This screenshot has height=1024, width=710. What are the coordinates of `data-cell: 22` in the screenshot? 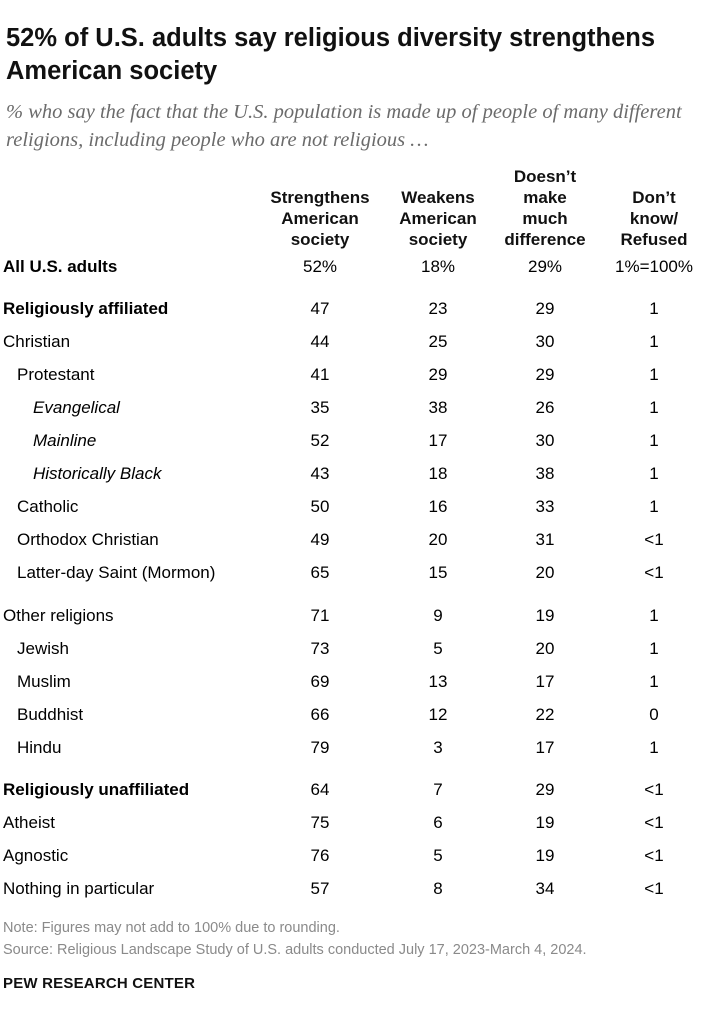 It's located at (545, 714).